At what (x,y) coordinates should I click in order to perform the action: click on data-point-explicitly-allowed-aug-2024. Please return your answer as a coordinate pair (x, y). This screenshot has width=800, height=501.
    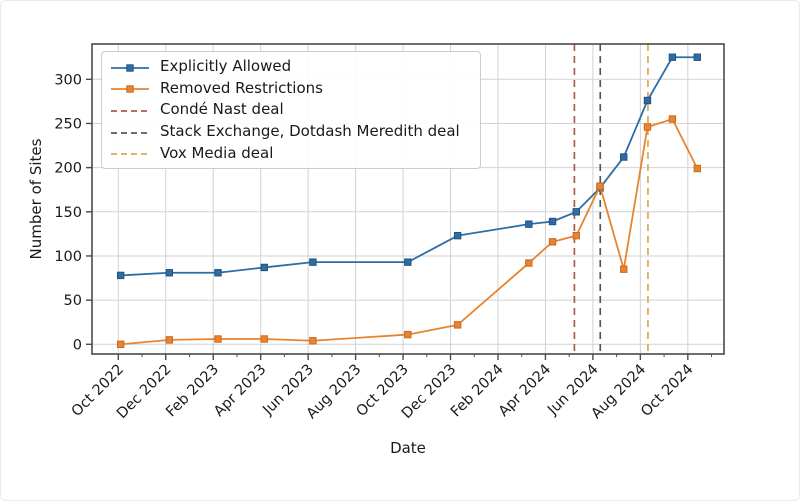
    Looking at the image, I should click on (647, 100).